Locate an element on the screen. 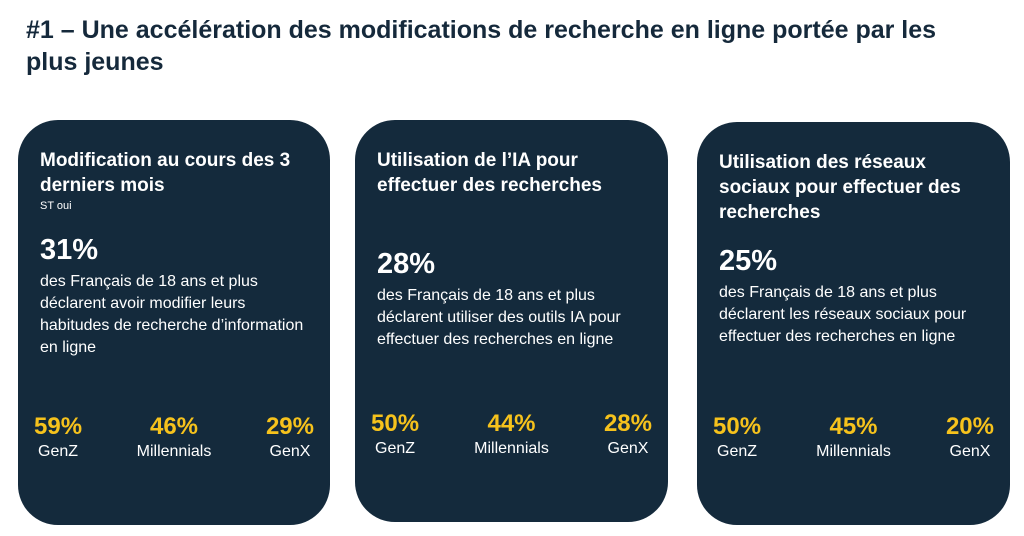 The width and height of the screenshot is (1024, 536). generation-stats: 50% GenZ 44% Millennials 28% GenX is located at coordinates (511, 434).